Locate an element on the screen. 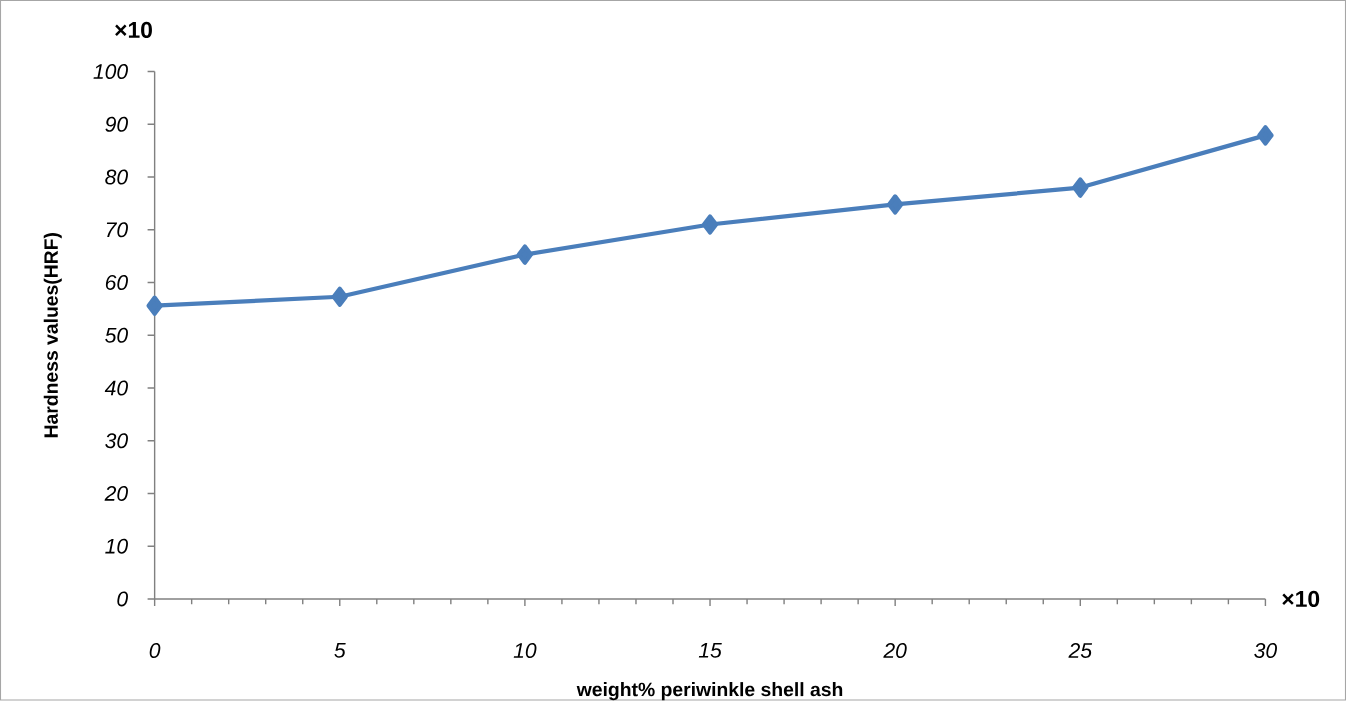  x-tick-label: 5 is located at coordinates (340, 650).